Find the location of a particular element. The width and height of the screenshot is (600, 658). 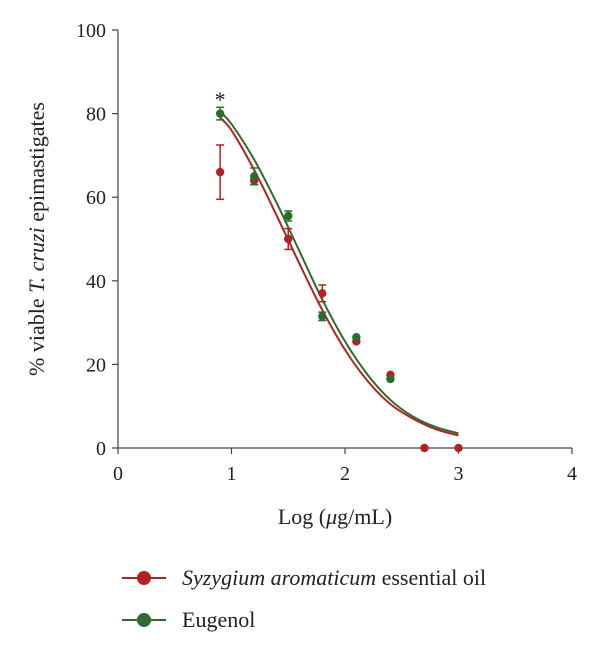

legend-label-syzygium: Syzygium aromaticum essential oil is located at coordinates (334, 578).